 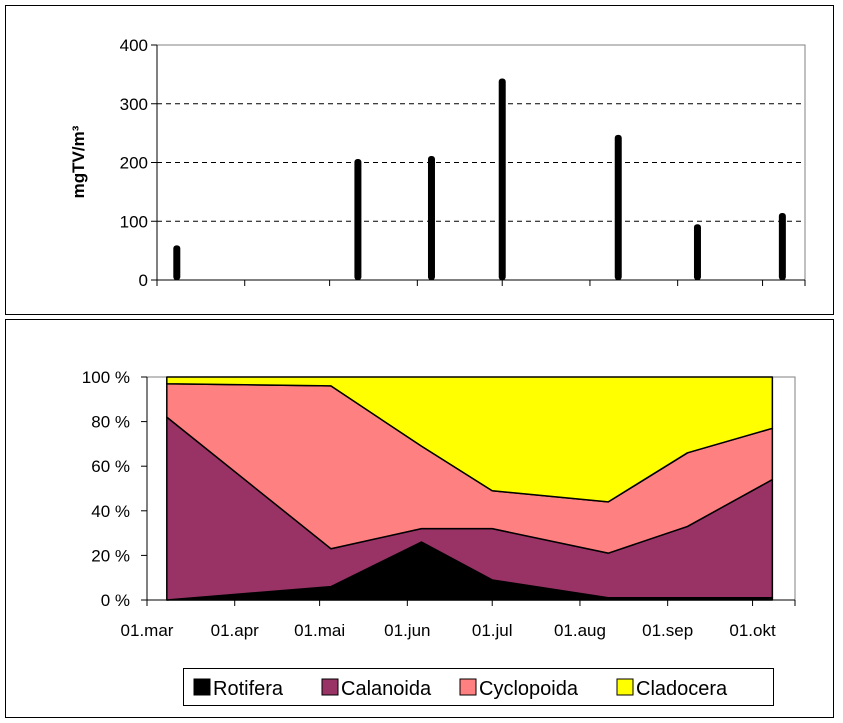 What do you see at coordinates (330, 687) in the screenshot?
I see `legend-swatch-calanoida` at bounding box center [330, 687].